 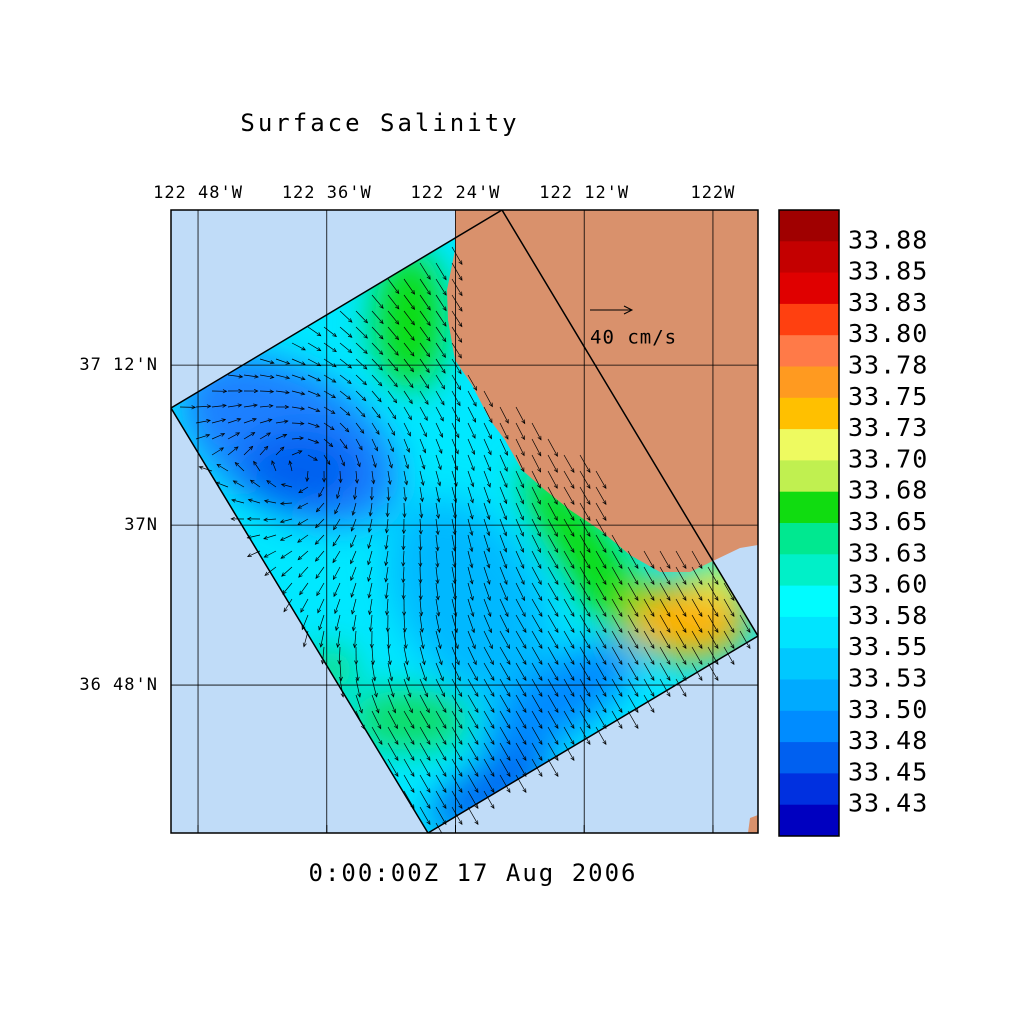 I want to click on lat-label: 36 48'N, so click(x=118, y=685).